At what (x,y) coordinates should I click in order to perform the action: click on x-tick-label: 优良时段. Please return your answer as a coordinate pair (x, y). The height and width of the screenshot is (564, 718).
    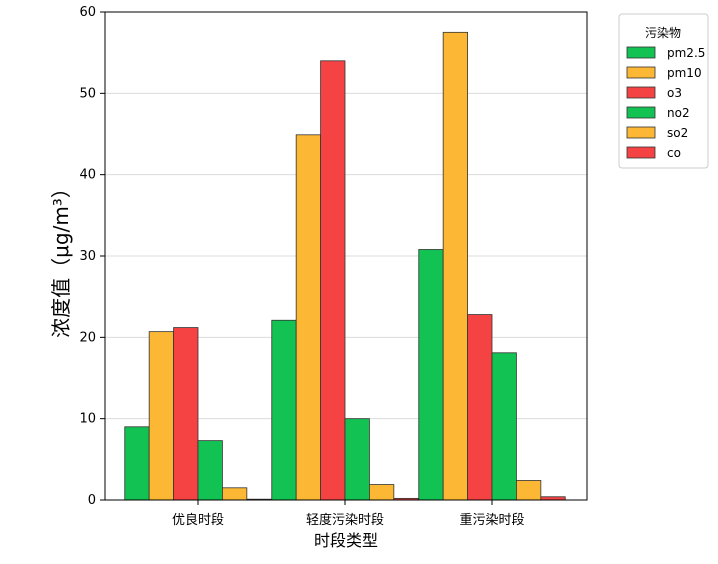
    Looking at the image, I should click on (198, 520).